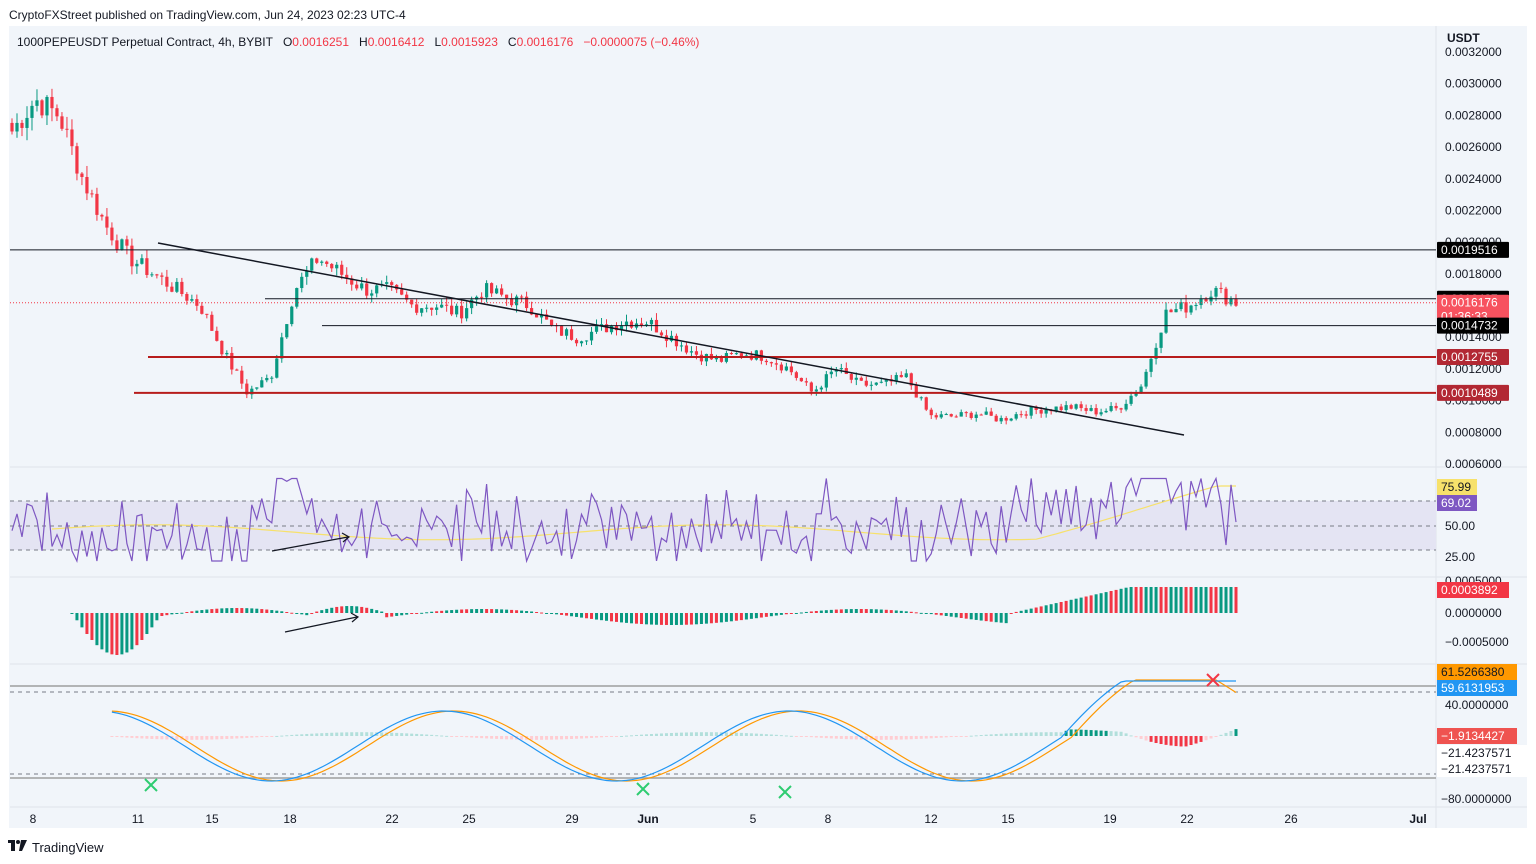 Image resolution: width=1536 pixels, height=864 pixels. I want to click on time-tick: 12, so click(931, 819).